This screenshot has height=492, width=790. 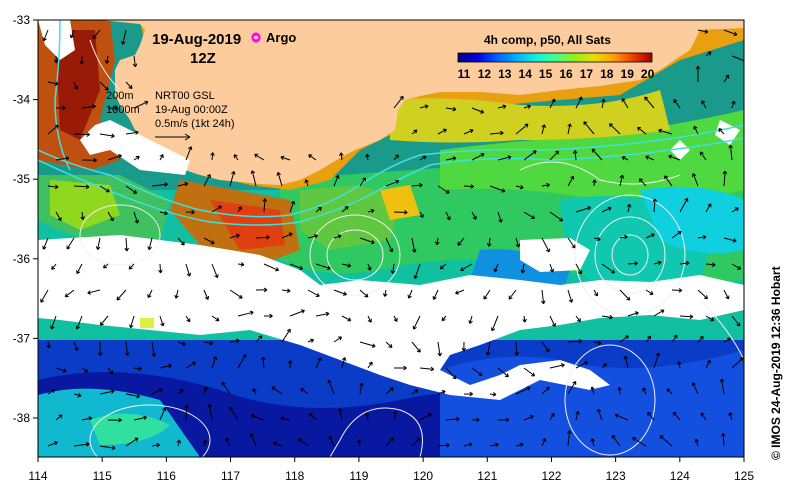 What do you see at coordinates (744, 476) in the screenshot?
I see `x-tick-label: 125` at bounding box center [744, 476].